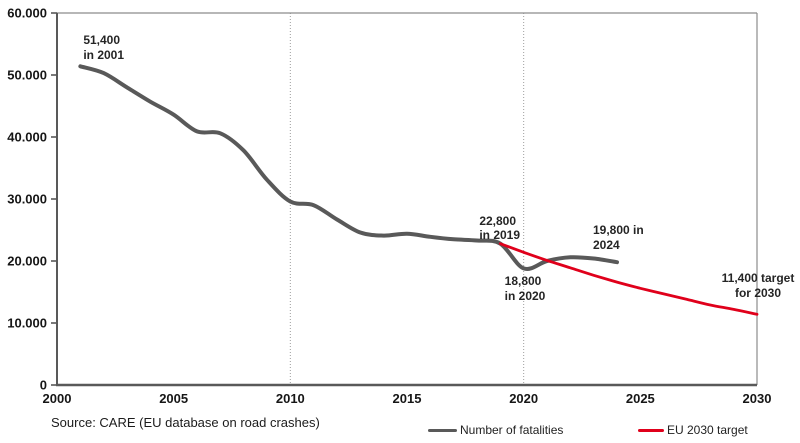 This screenshot has height=443, width=800. What do you see at coordinates (707, 430) in the screenshot?
I see `legend-label-target: EU 2030 target` at bounding box center [707, 430].